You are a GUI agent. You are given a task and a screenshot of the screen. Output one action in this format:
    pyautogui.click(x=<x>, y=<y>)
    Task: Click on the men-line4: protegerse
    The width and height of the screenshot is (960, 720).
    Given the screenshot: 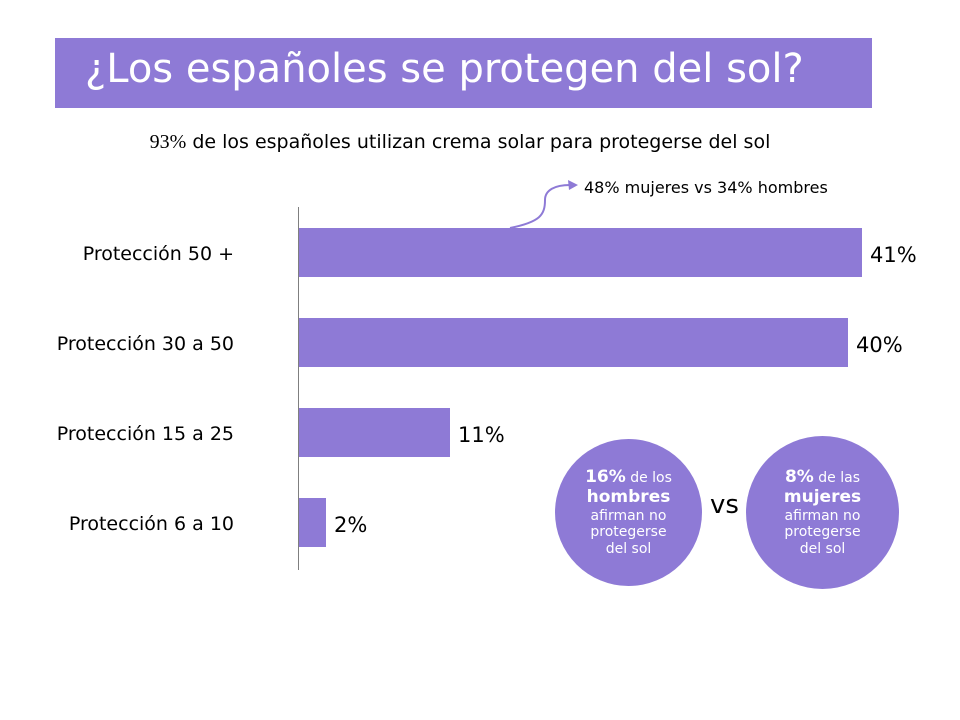 What is the action you would take?
    pyautogui.click(x=628, y=532)
    